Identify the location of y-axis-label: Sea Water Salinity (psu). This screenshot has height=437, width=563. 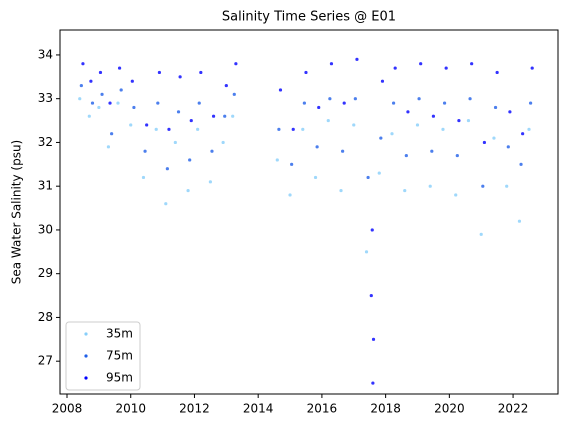
(17, 212).